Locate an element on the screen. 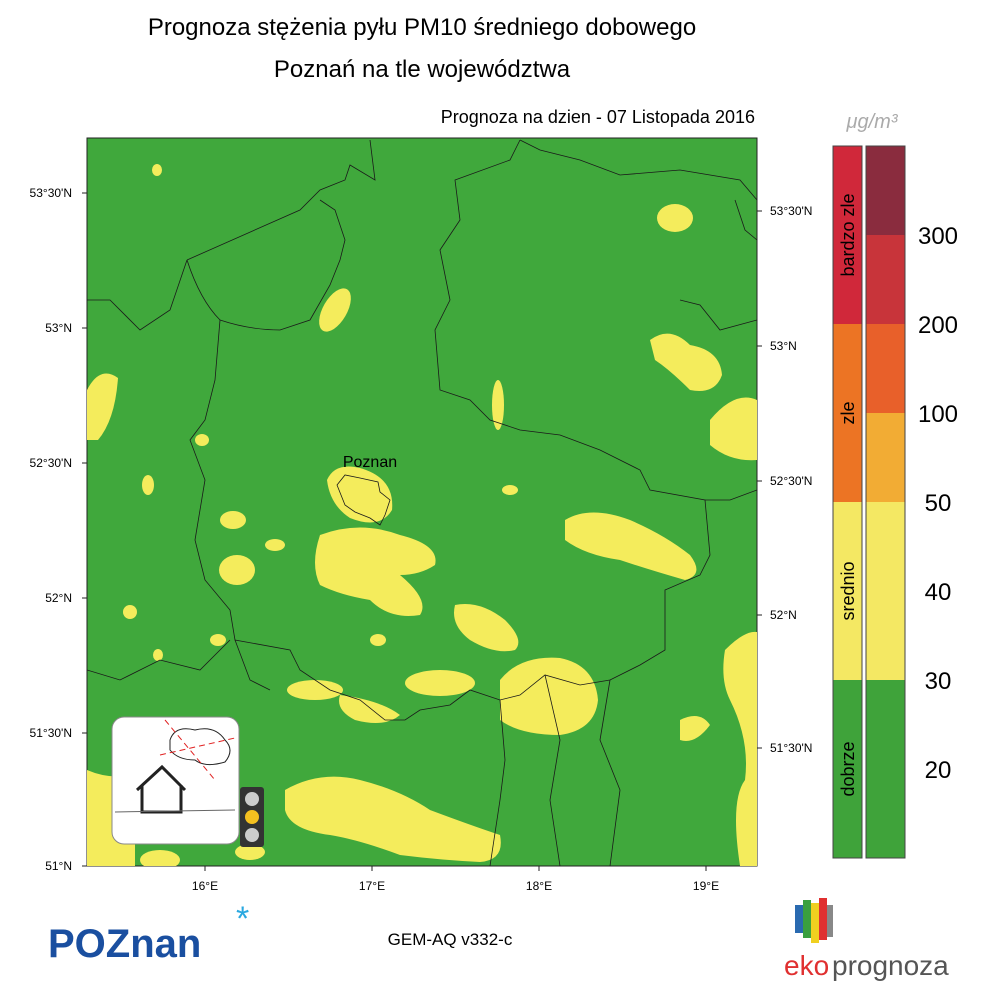 The image size is (1000, 1005). lon-label: 19°E is located at coordinates (706, 886).